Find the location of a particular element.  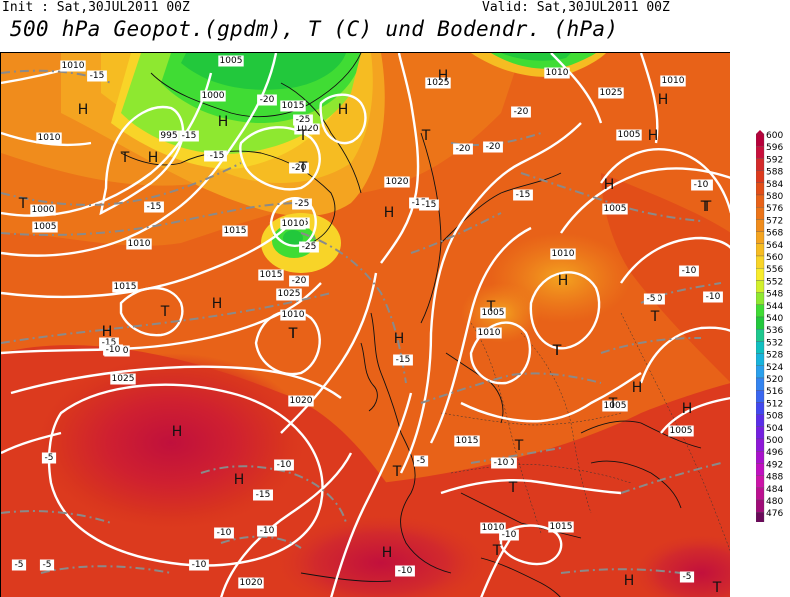

legend-level-label: 576 is located at coordinates (774, 209).